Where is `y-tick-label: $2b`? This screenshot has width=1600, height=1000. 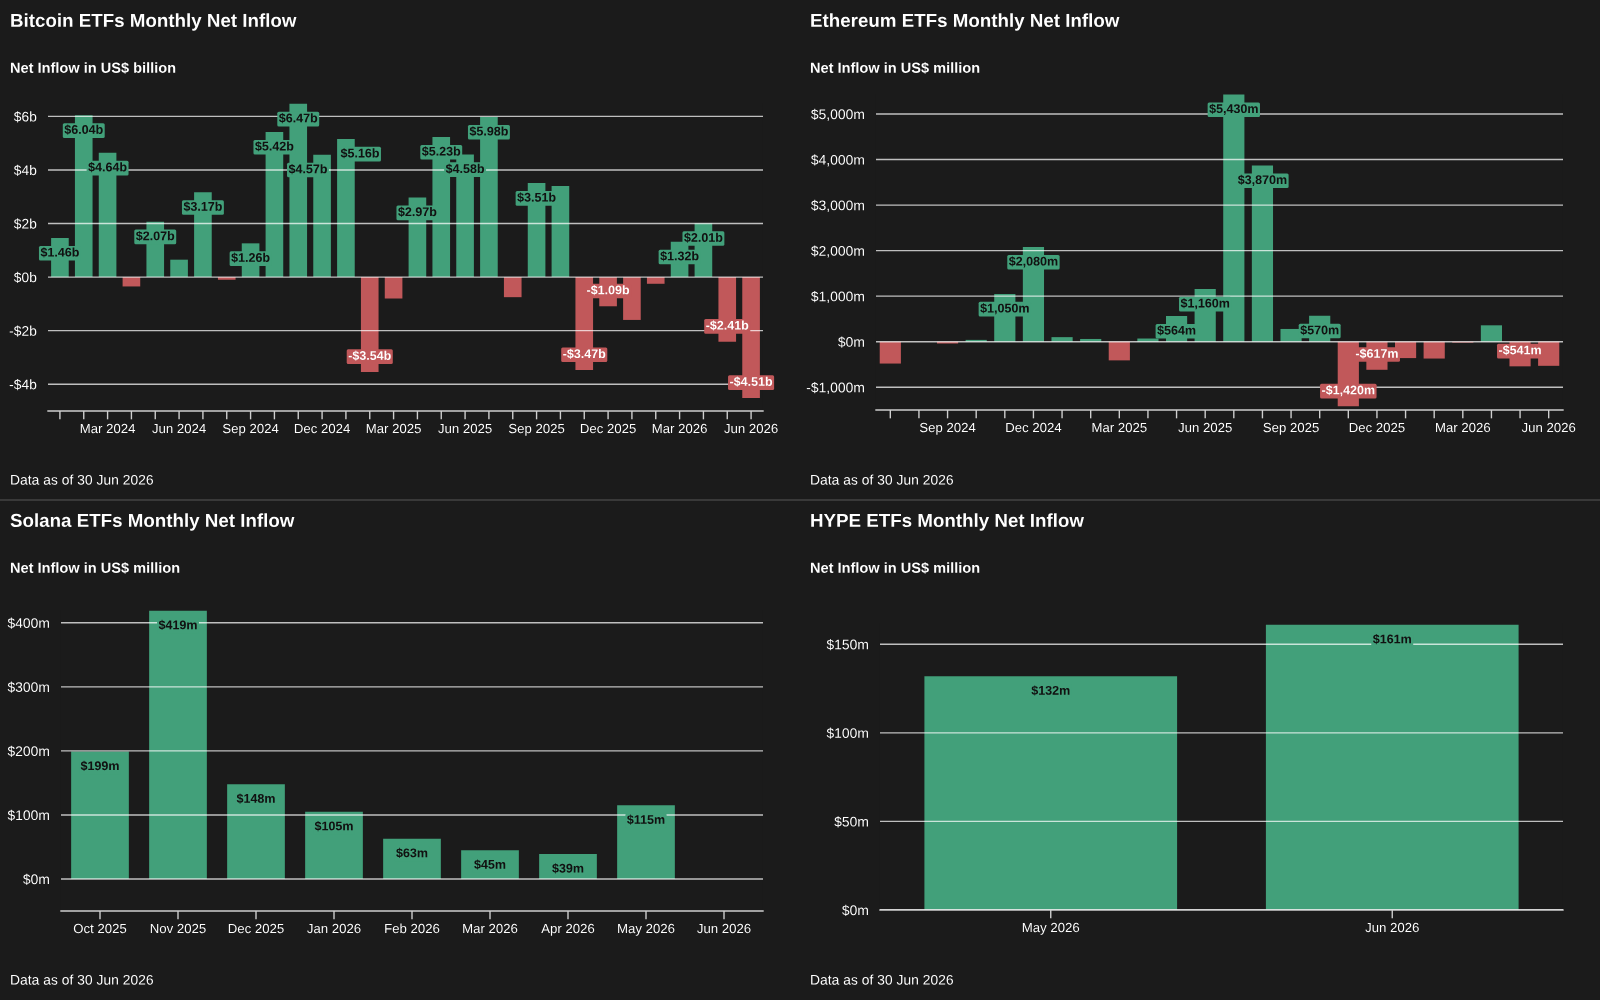 y-tick-label: $2b is located at coordinates (25, 224).